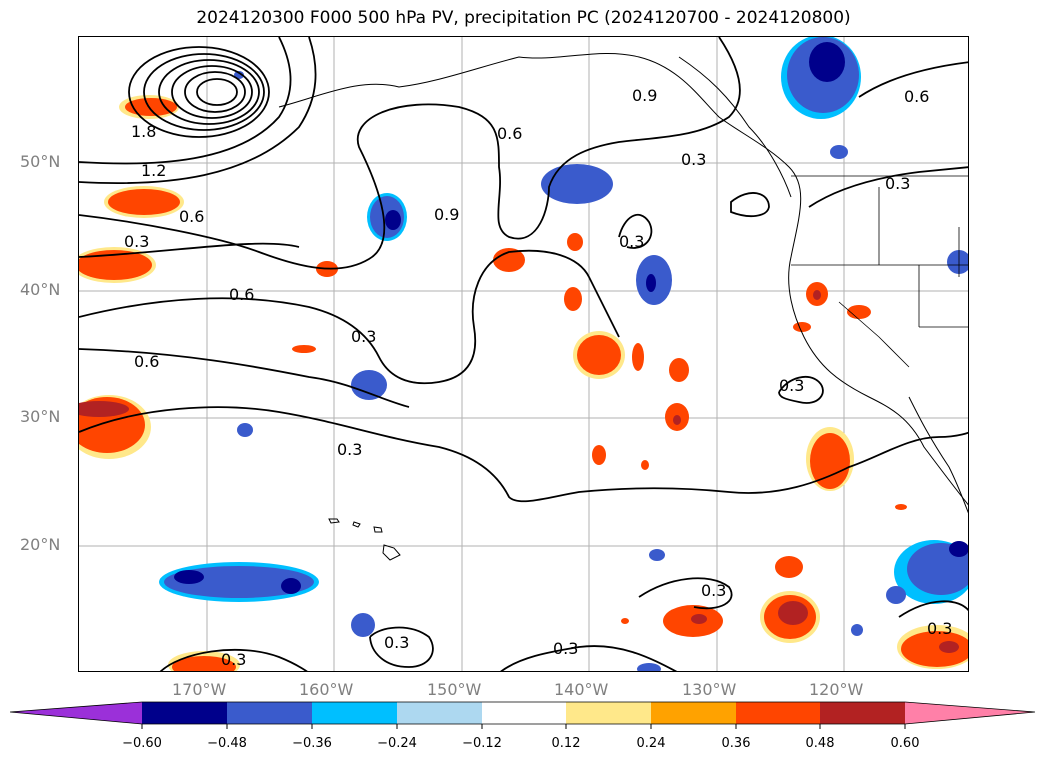 This screenshot has width=1047, height=765. What do you see at coordinates (736, 743) in the screenshot?
I see `colorbar-tick-label: 0.36` at bounding box center [736, 743].